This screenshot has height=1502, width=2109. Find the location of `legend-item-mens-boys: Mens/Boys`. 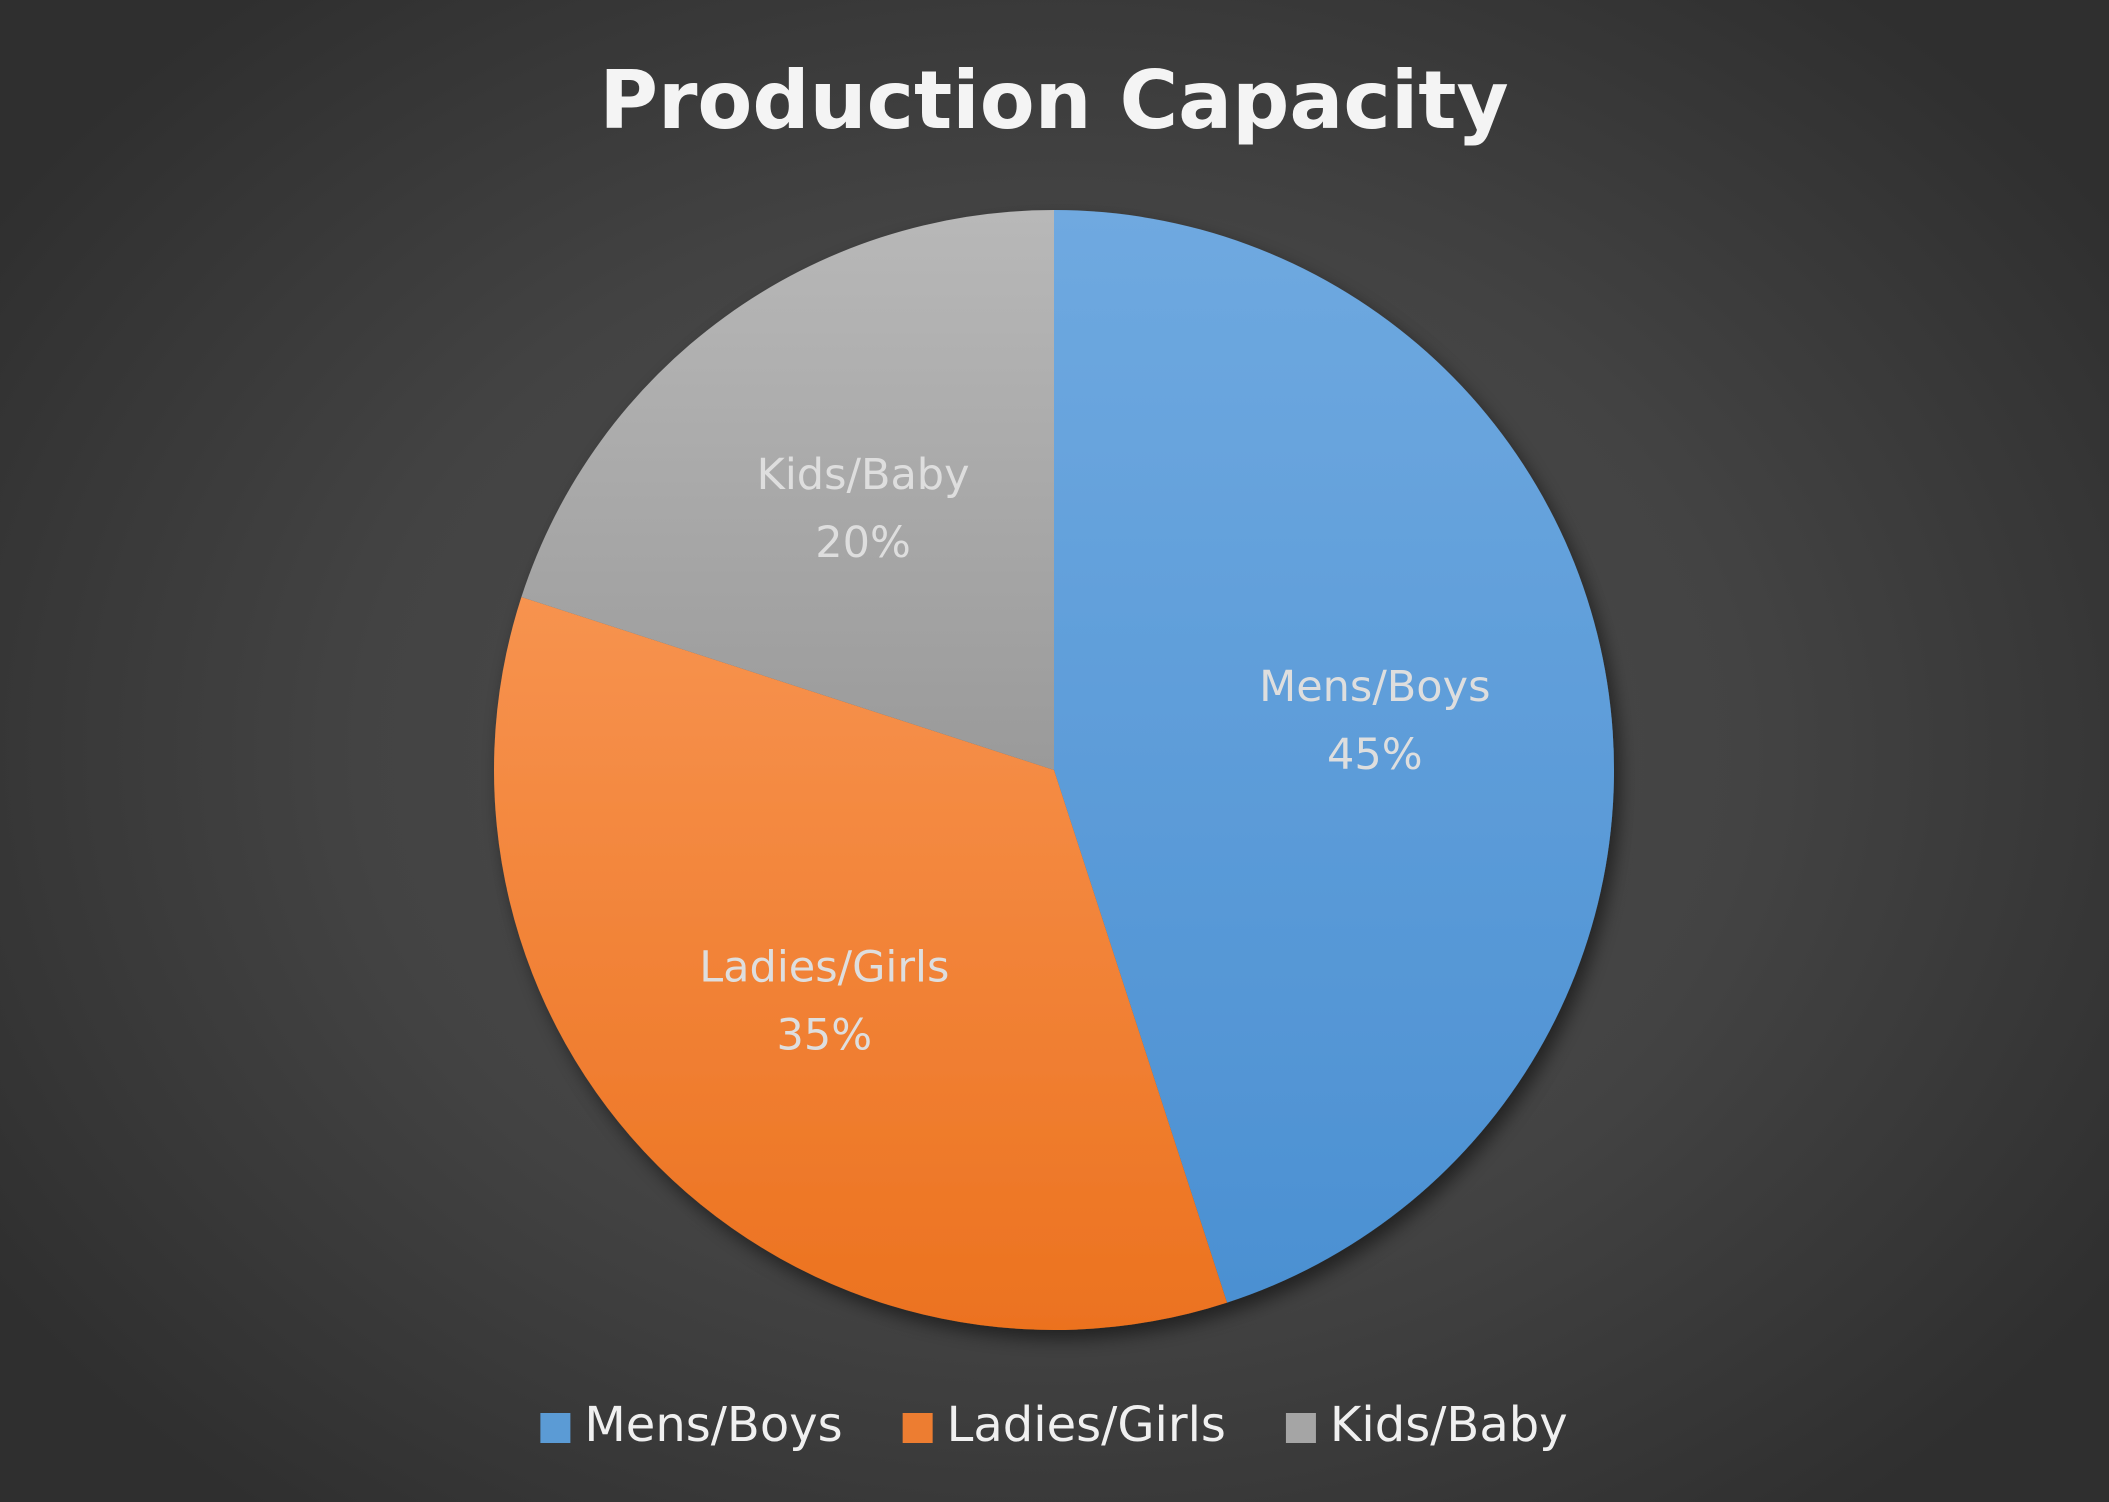

legend-item-mens-boys: Mens/Boys is located at coordinates (691, 1425).